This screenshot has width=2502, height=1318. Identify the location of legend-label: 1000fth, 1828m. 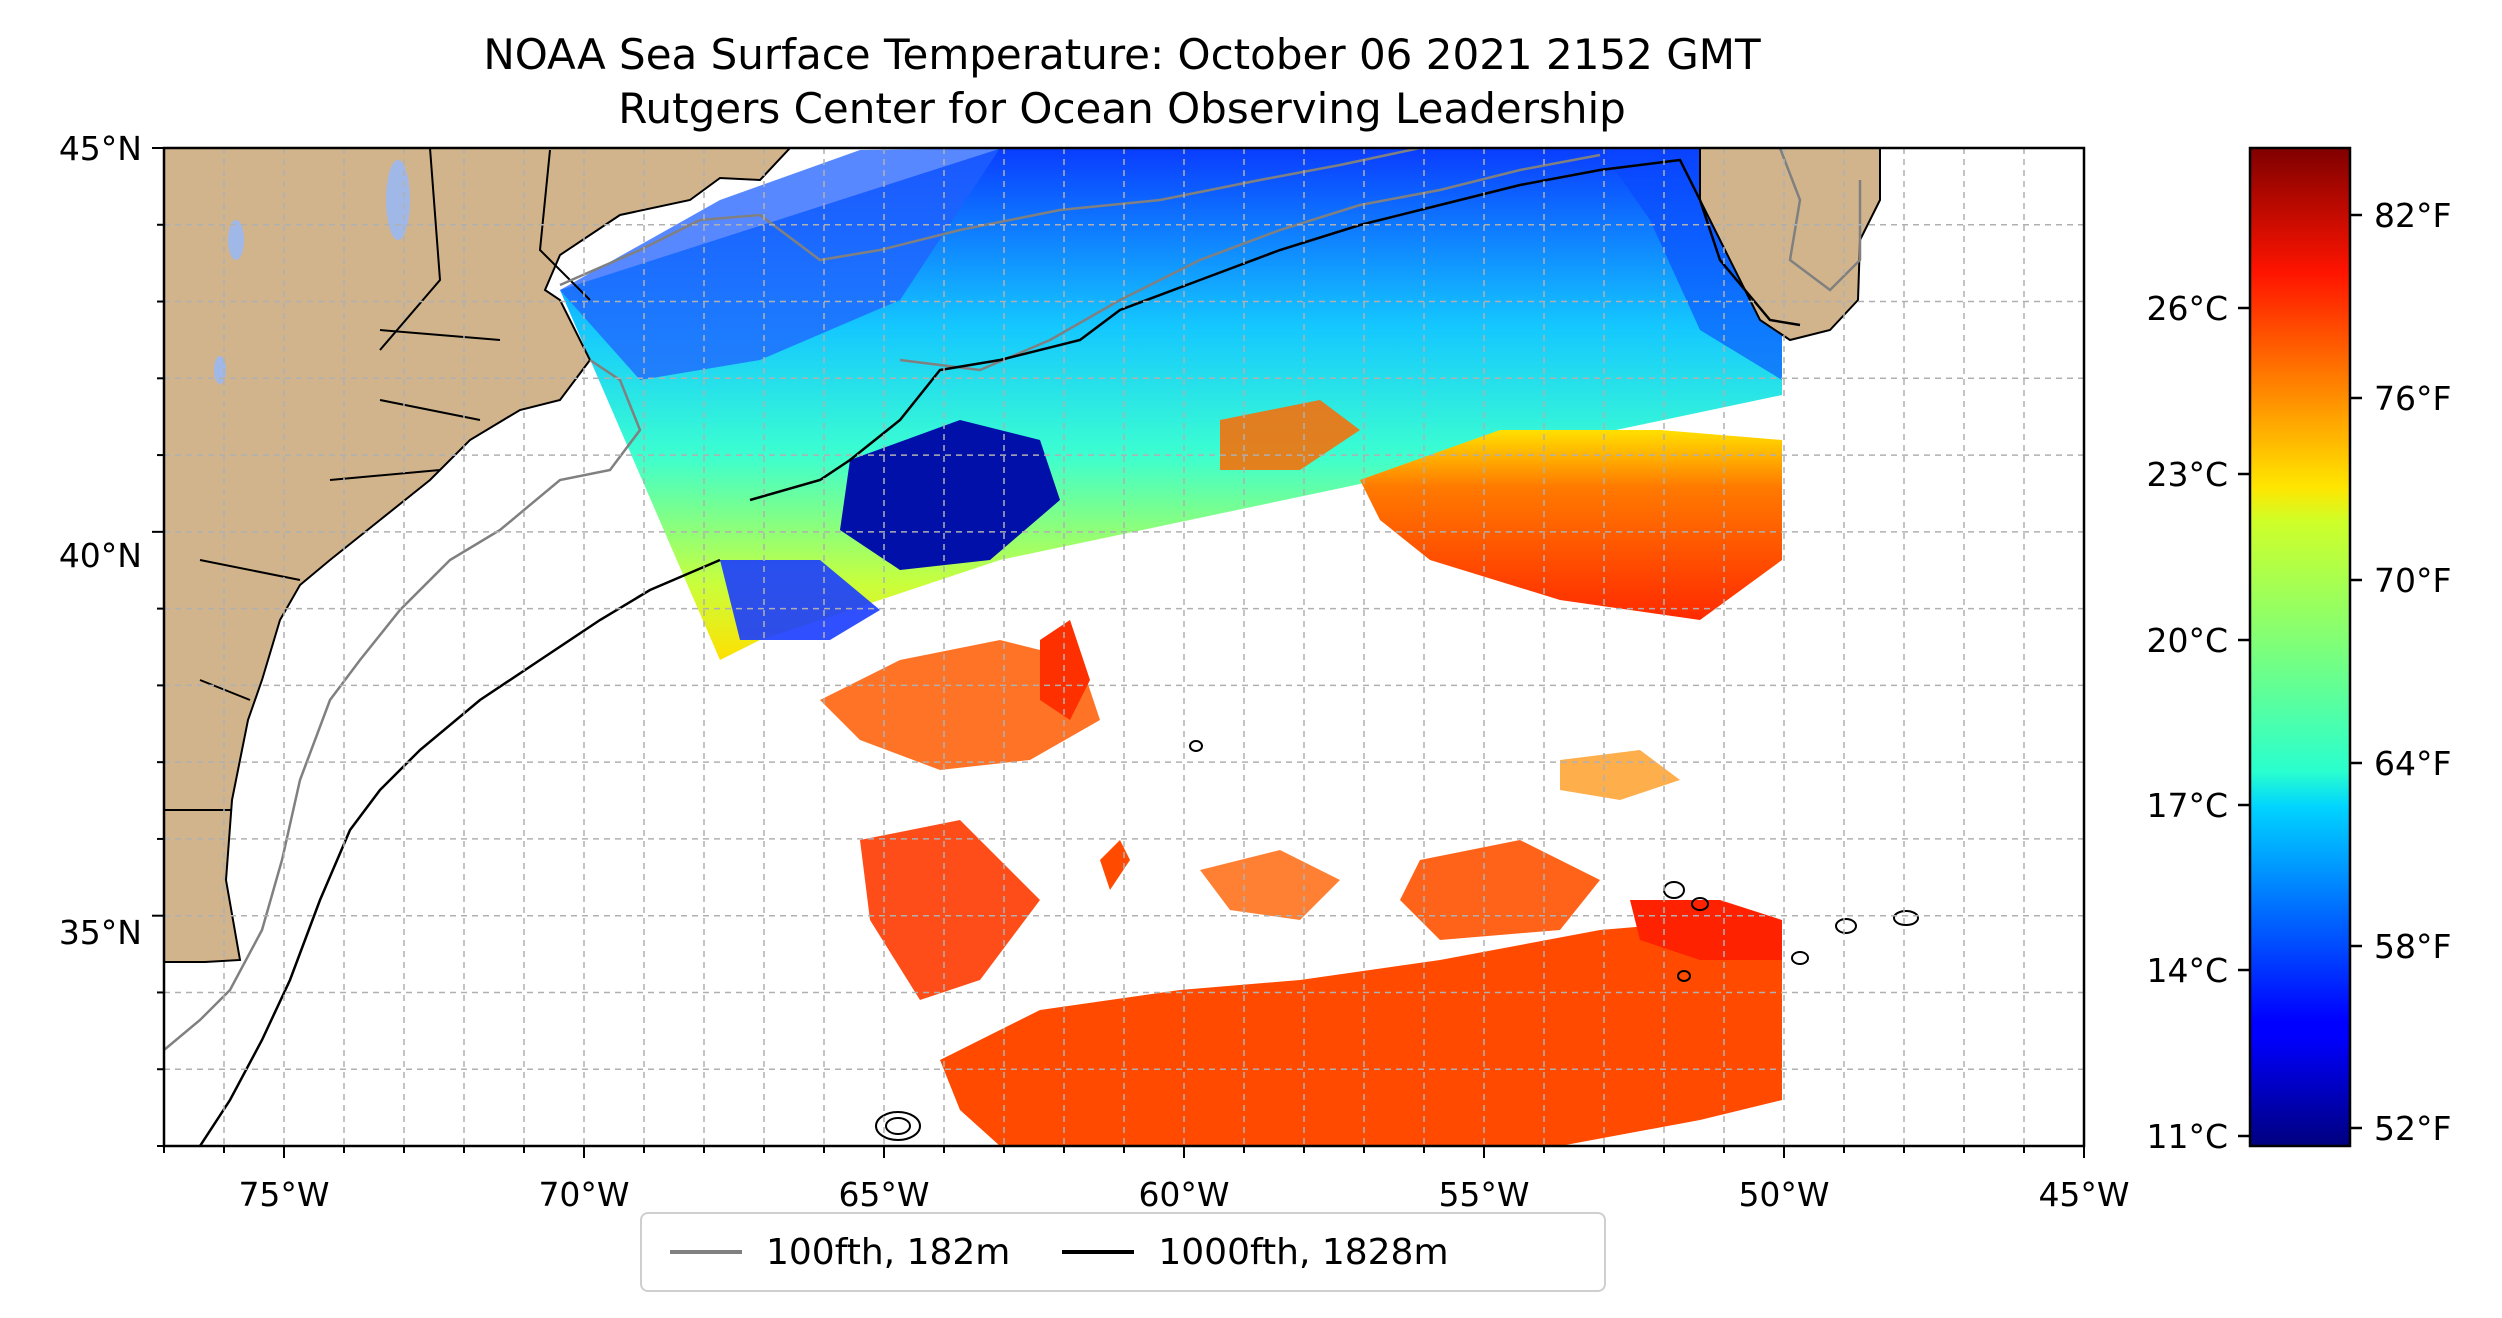
(1303, 1252).